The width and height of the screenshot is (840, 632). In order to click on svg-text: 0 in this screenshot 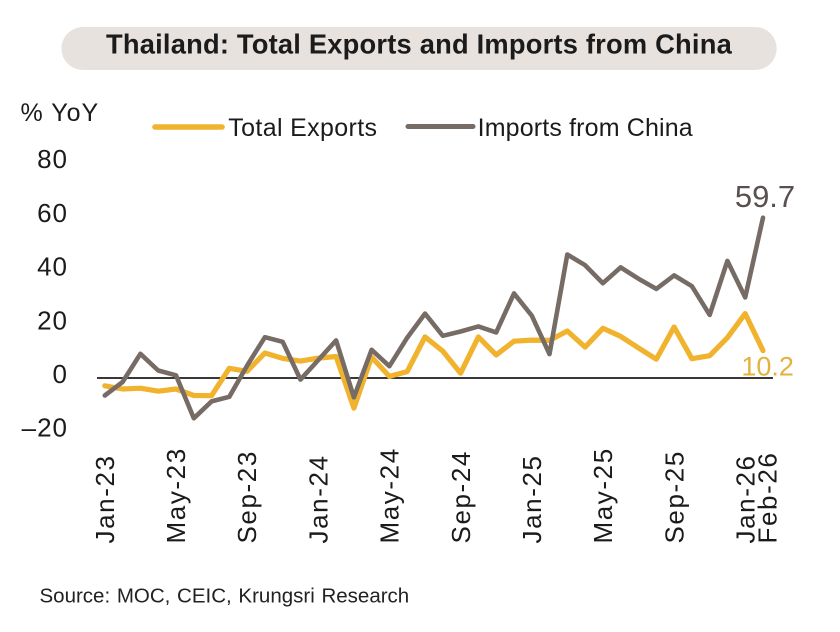, I will do `click(60, 374)`.